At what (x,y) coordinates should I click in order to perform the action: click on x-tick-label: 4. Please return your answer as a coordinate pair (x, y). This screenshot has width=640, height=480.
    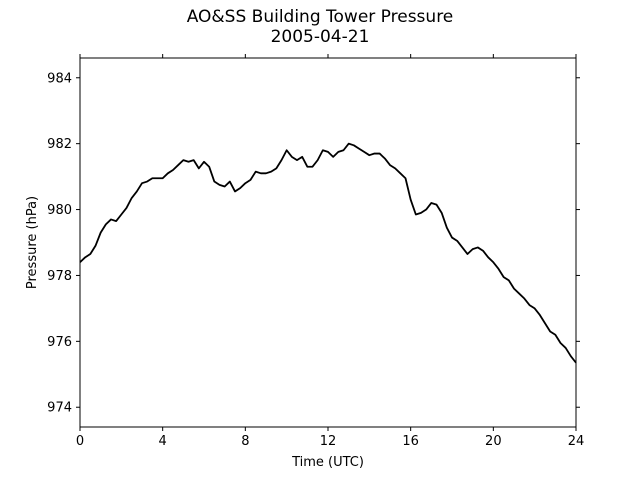
    Looking at the image, I should click on (163, 441).